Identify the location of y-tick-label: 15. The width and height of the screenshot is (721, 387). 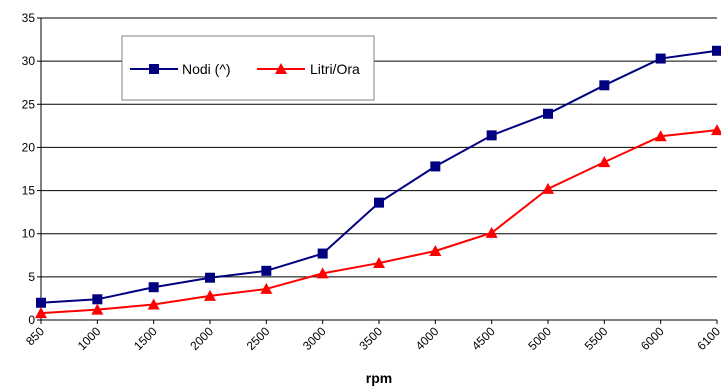
(29, 191).